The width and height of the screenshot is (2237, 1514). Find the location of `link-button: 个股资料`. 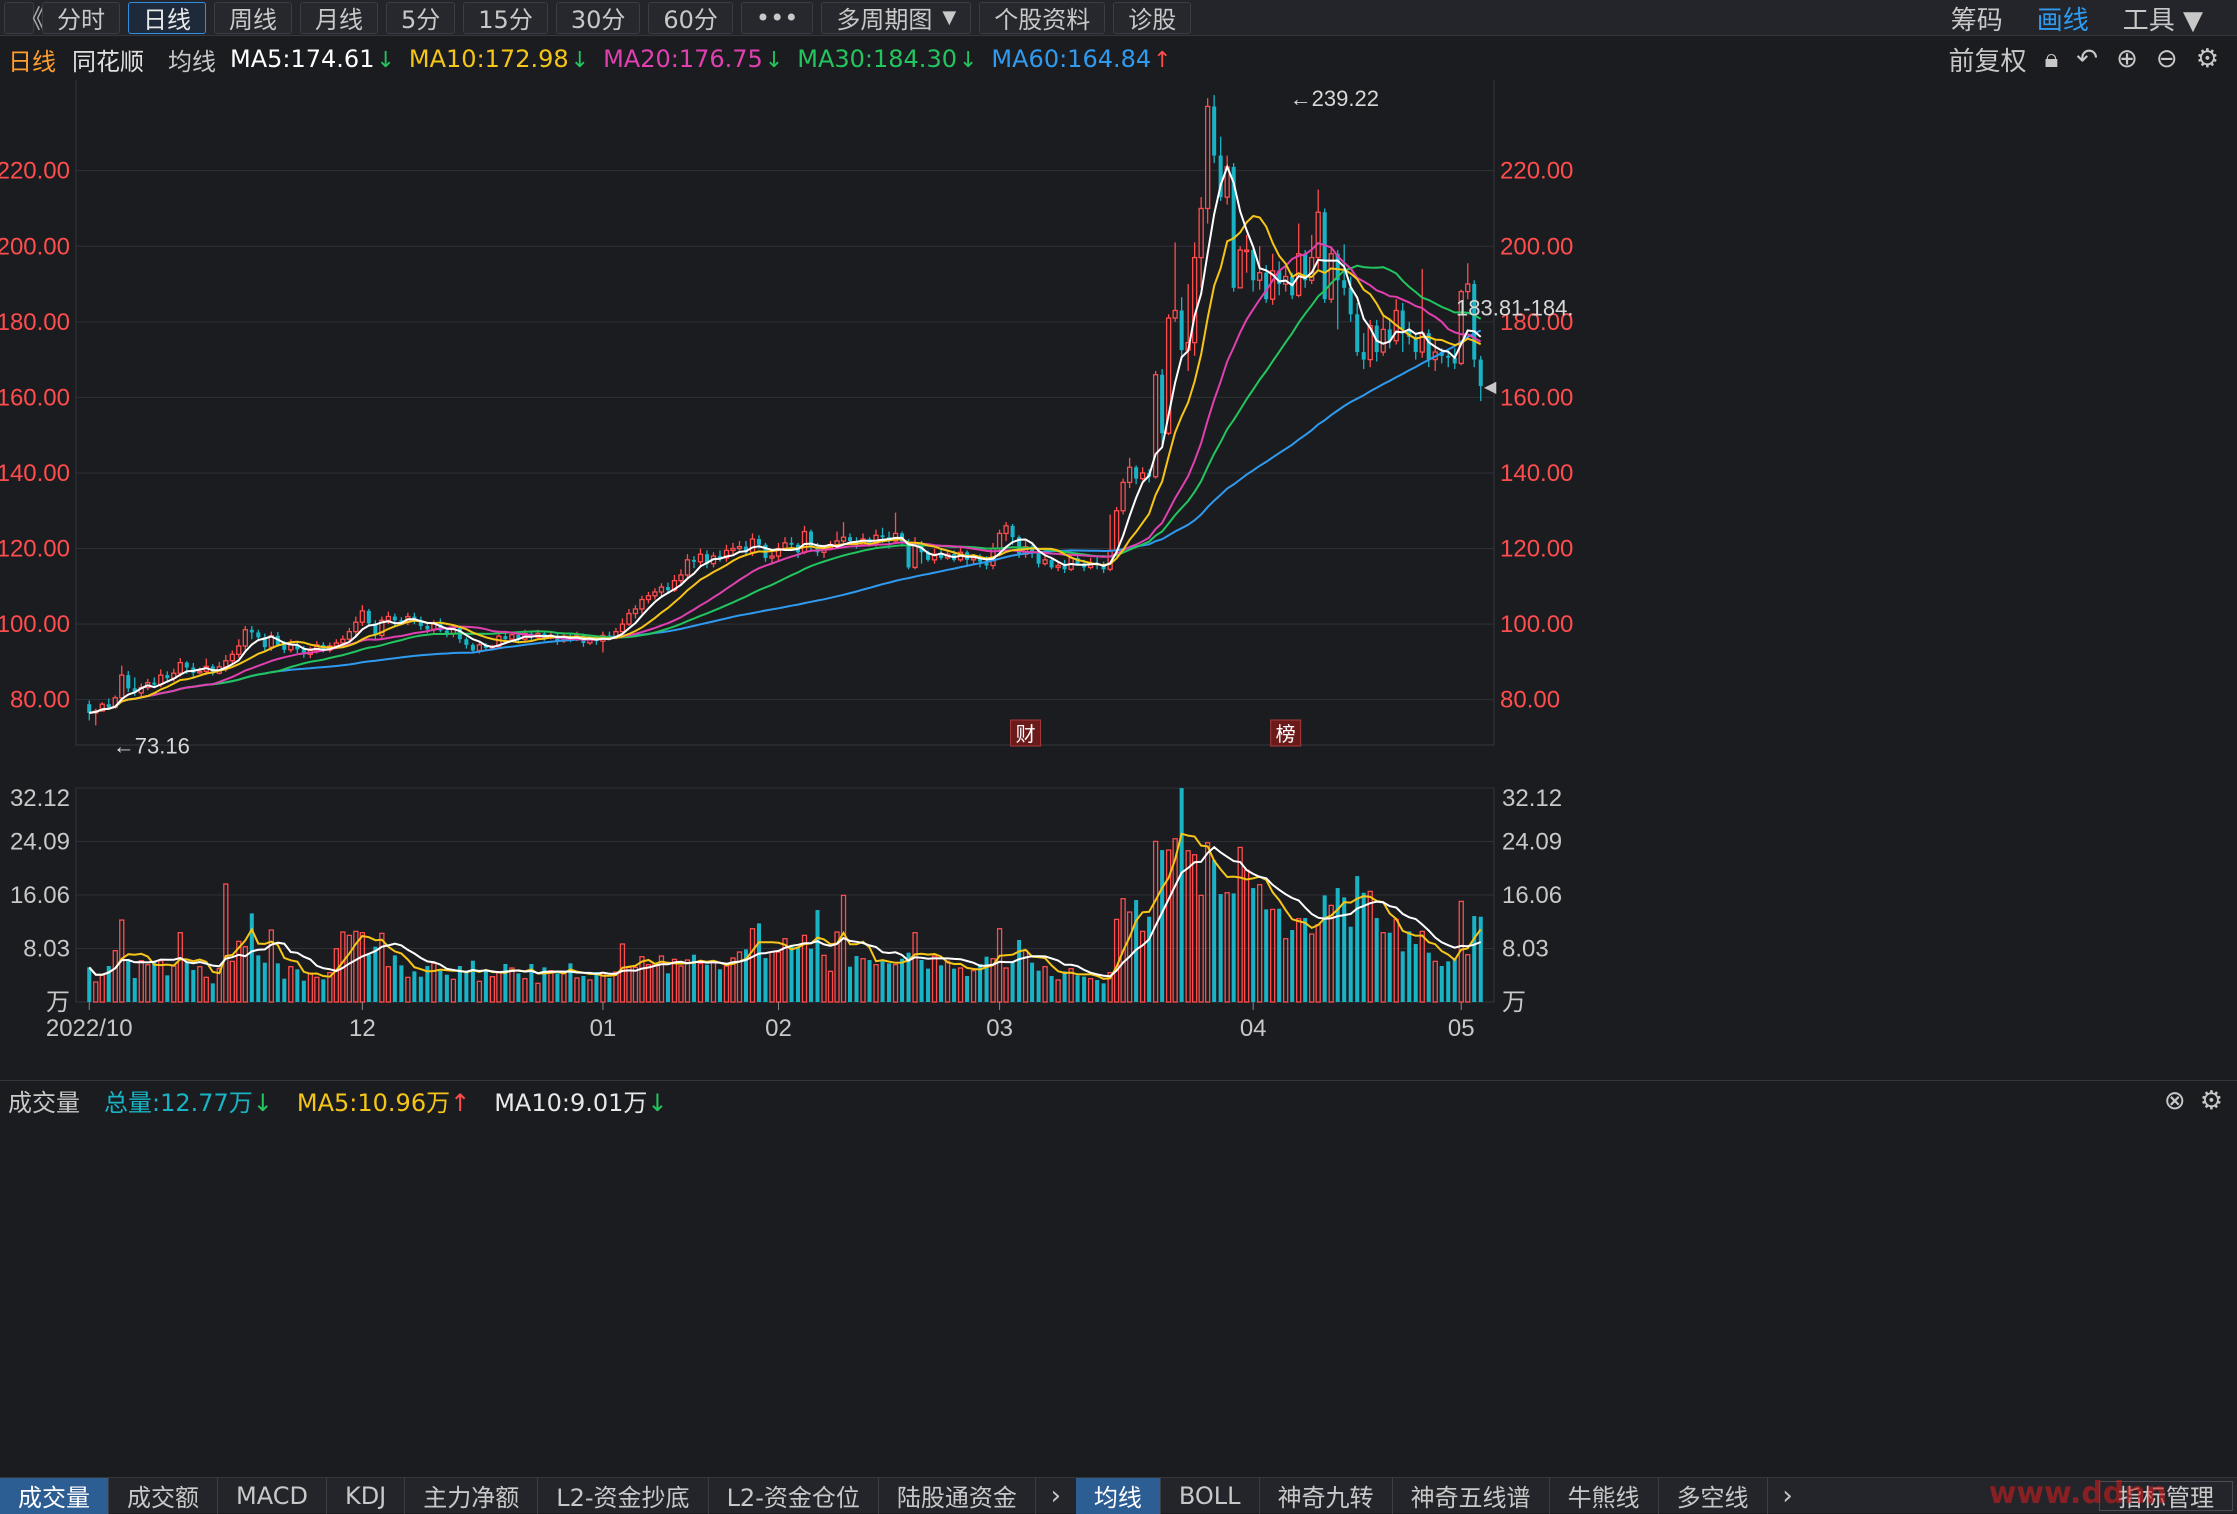

link-button: 个股资料 is located at coordinates (1042, 17).